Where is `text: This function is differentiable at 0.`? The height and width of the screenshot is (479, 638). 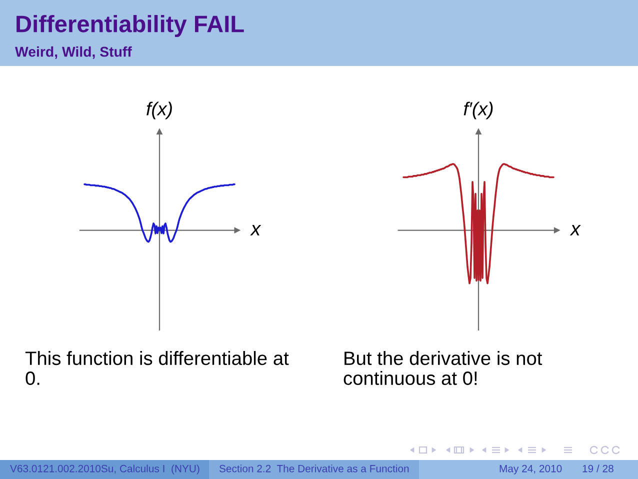
text: This function is differentiable at 0. is located at coordinates (157, 368).